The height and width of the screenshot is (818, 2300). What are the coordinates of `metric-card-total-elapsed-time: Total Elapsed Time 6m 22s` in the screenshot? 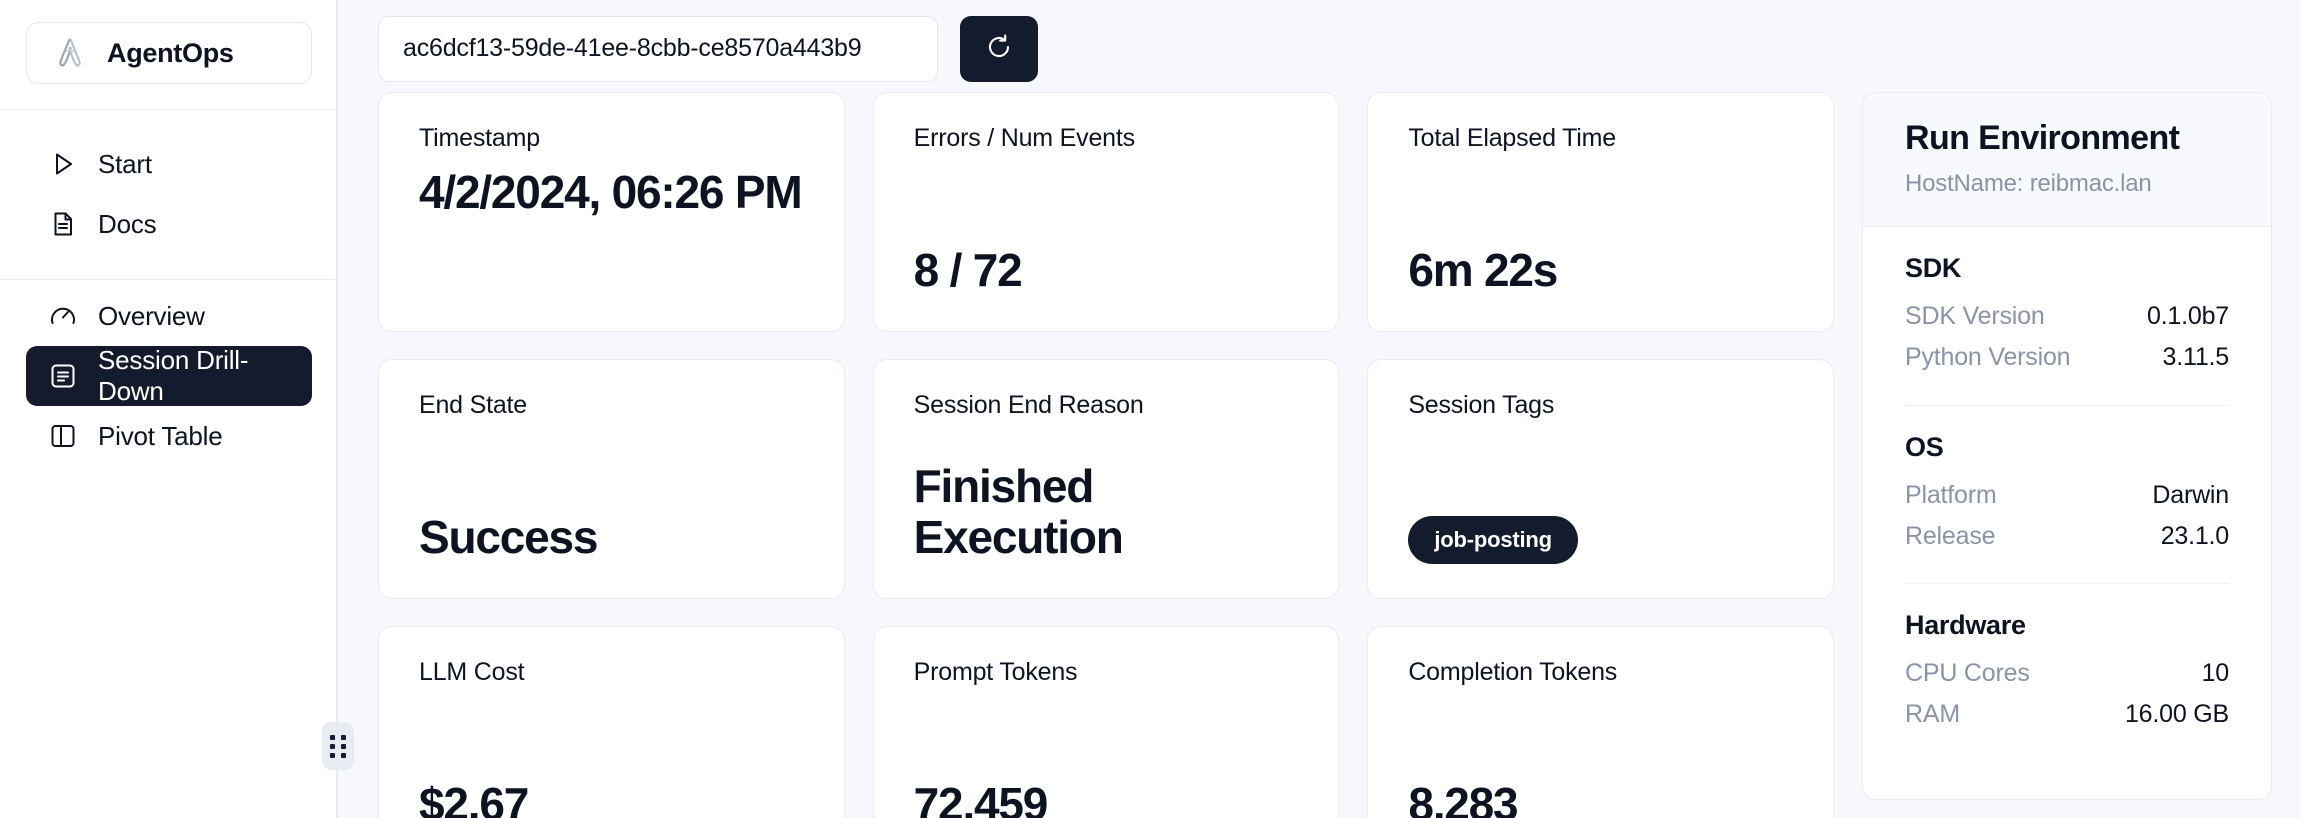 It's located at (1600, 212).